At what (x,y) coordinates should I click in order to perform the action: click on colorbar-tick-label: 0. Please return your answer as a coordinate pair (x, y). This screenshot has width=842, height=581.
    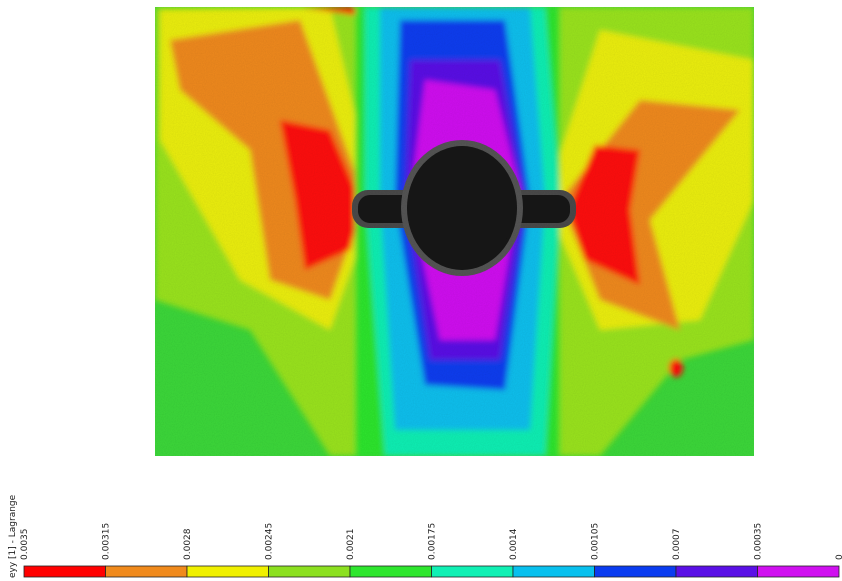
    Looking at the image, I should click on (838, 557).